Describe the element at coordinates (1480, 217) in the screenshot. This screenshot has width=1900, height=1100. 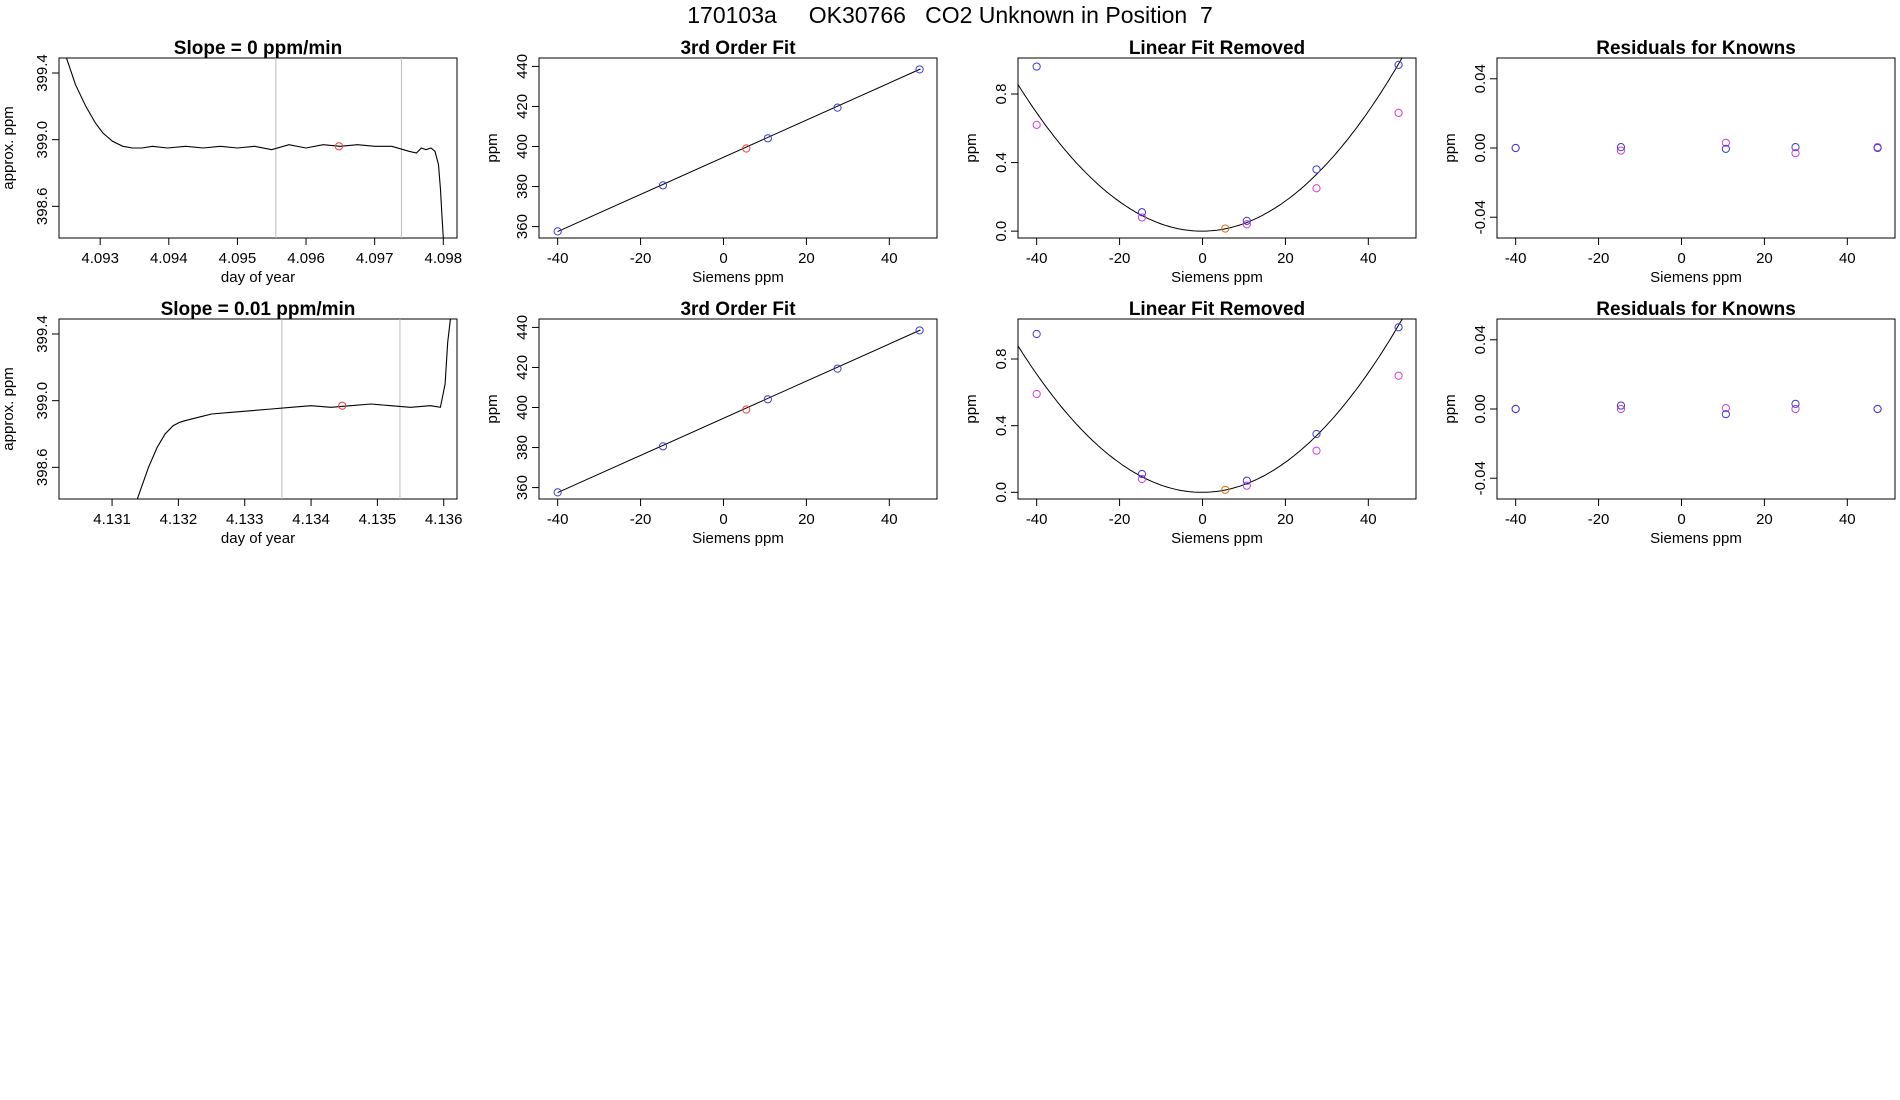
I see `y-tick-label: -0.04` at that location.